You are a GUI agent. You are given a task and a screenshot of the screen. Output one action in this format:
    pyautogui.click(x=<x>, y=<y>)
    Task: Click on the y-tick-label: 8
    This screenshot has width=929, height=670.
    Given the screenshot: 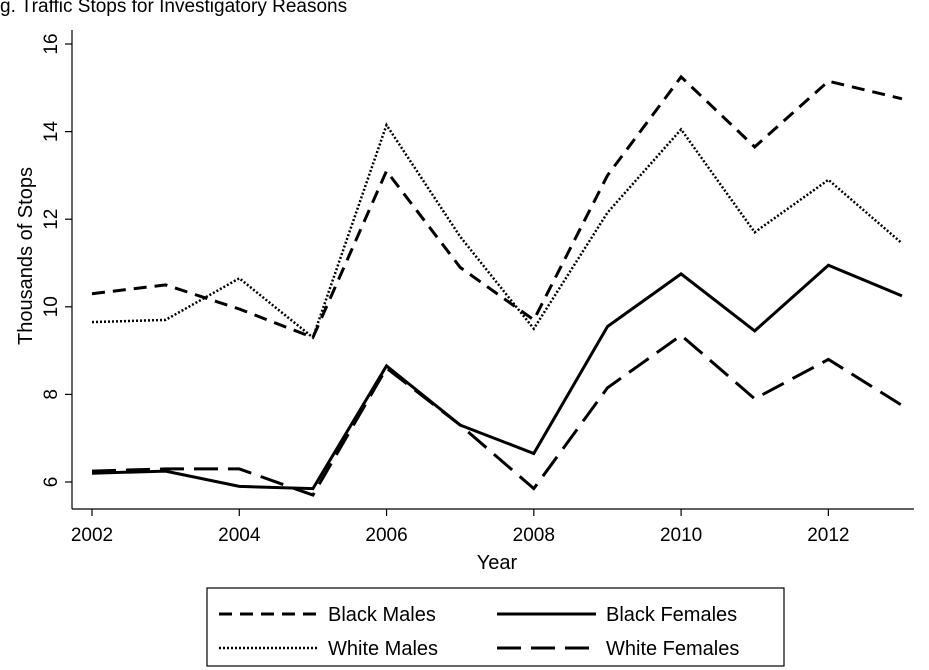 What is the action you would take?
    pyautogui.click(x=51, y=394)
    